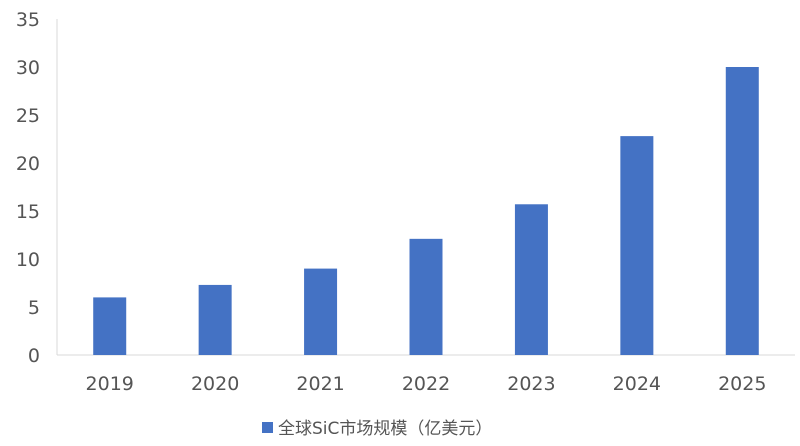 The height and width of the screenshot is (446, 800). What do you see at coordinates (28, 188) in the screenshot?
I see `y-axis-ticks: 0 5 10 15 20 25 30 35` at bounding box center [28, 188].